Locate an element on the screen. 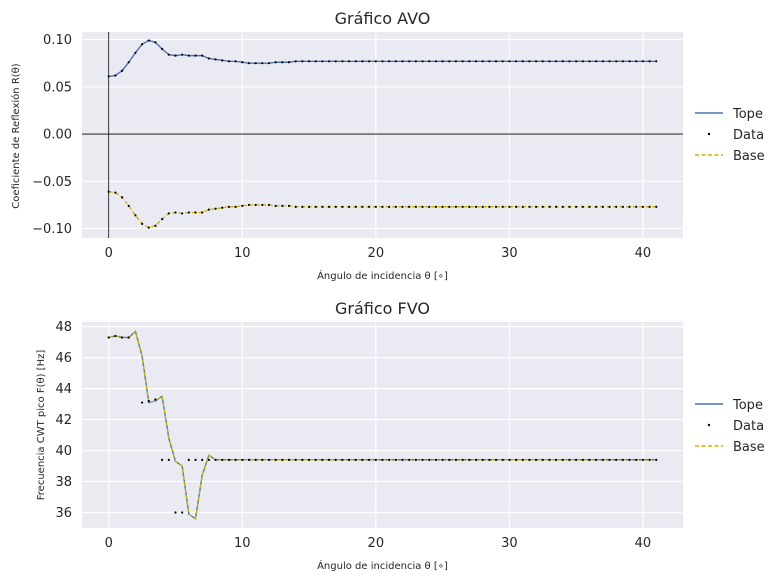 Image resolution: width=784 pixels, height=584 pixels. avo-y-ticks: 0.10 0.05 0.00 −0.05 −0.10 is located at coordinates (52, 135).